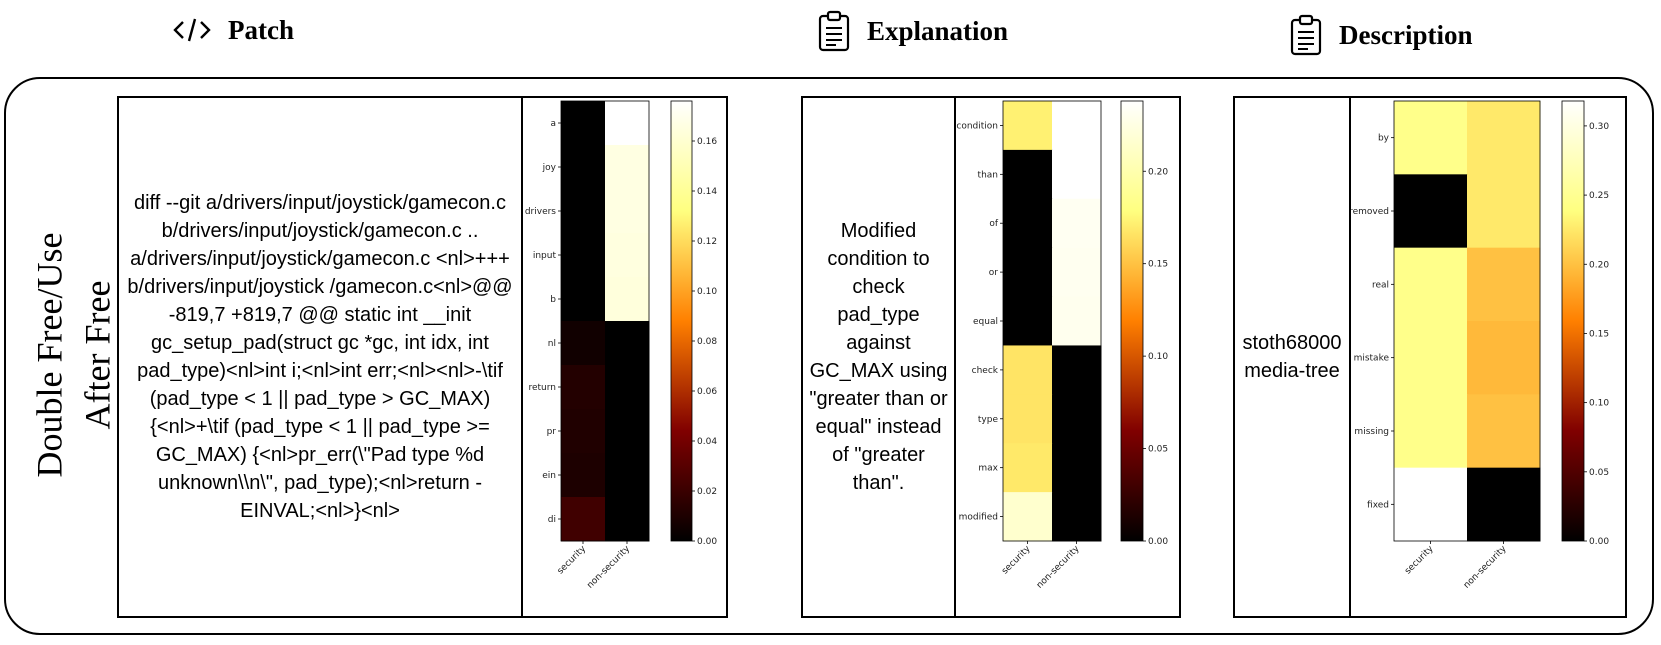 This screenshot has height=645, width=1661. I want to click on heatmap-cell-type-non-security, so click(1077, 419).